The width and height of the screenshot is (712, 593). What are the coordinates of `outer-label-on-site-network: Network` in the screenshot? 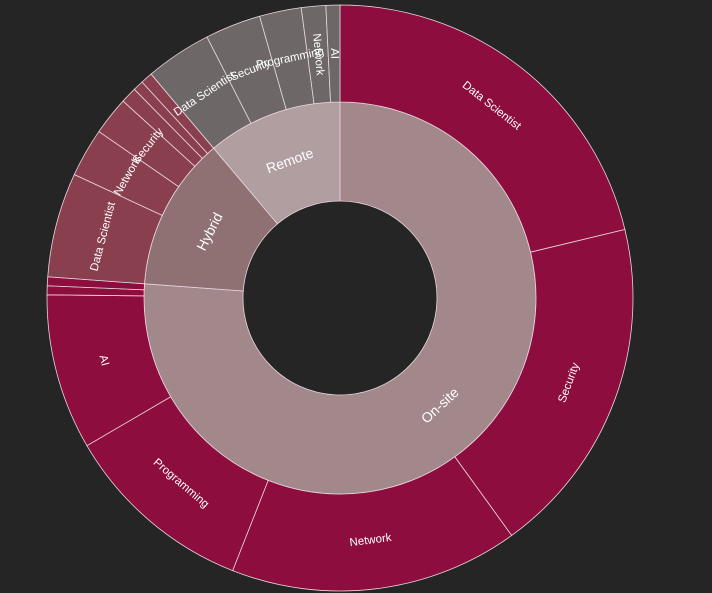 It's located at (371, 540).